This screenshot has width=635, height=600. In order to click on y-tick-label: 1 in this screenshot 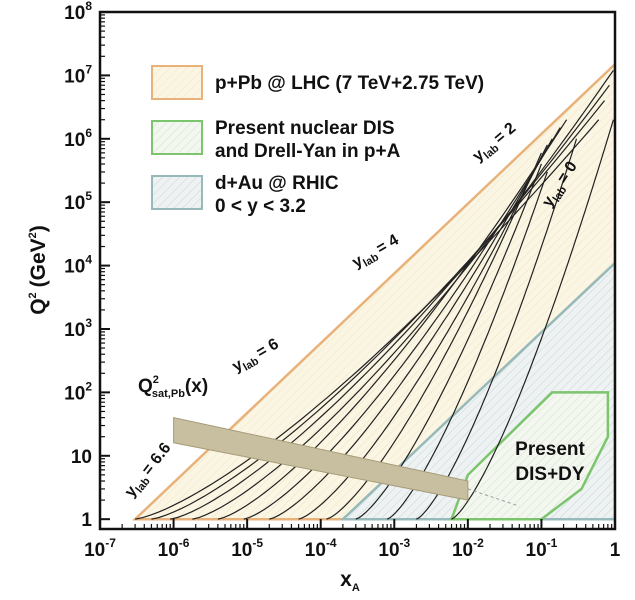, I will do `click(86, 520)`.